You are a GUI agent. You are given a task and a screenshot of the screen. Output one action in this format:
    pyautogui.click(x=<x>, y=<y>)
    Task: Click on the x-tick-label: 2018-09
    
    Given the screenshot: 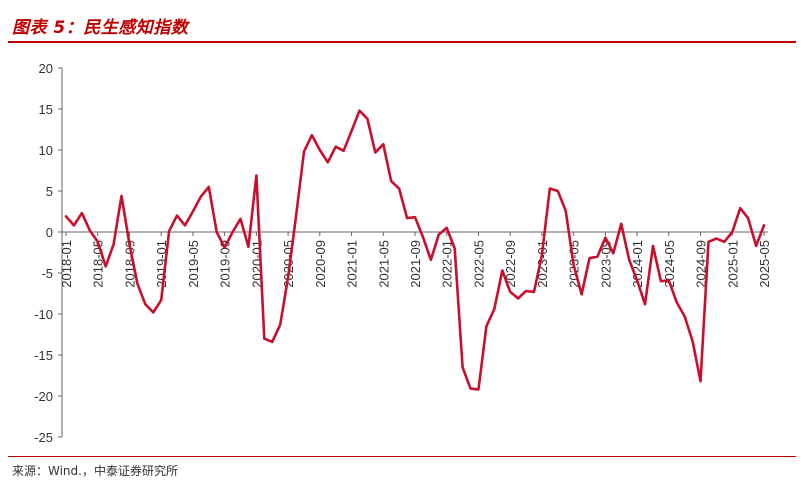 What is the action you would take?
    pyautogui.click(x=129, y=264)
    